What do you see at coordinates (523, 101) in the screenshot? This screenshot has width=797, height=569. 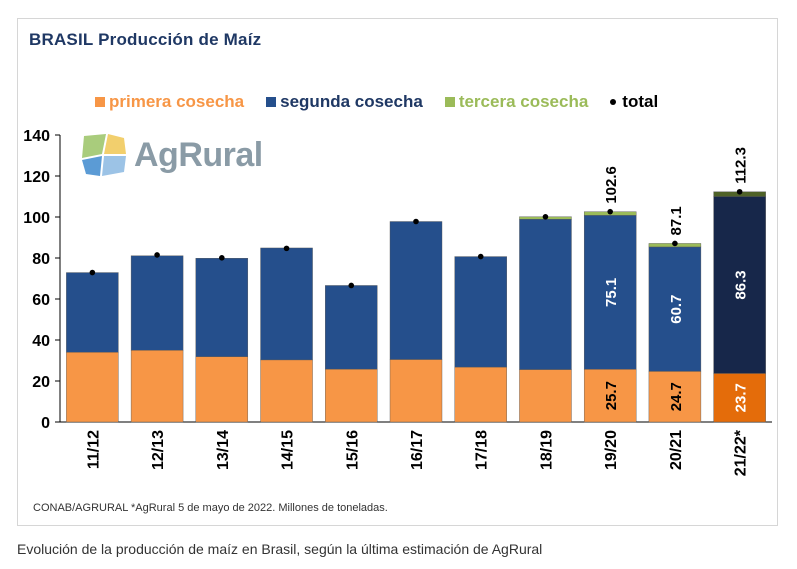 I see `legend-label-tercera: tercera cosecha` at bounding box center [523, 101].